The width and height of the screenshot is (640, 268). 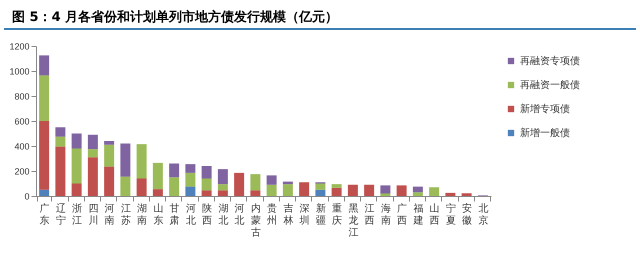 What do you see at coordinates (22, 147) in the screenshot?
I see `y-tick-label: 400` at bounding box center [22, 147].